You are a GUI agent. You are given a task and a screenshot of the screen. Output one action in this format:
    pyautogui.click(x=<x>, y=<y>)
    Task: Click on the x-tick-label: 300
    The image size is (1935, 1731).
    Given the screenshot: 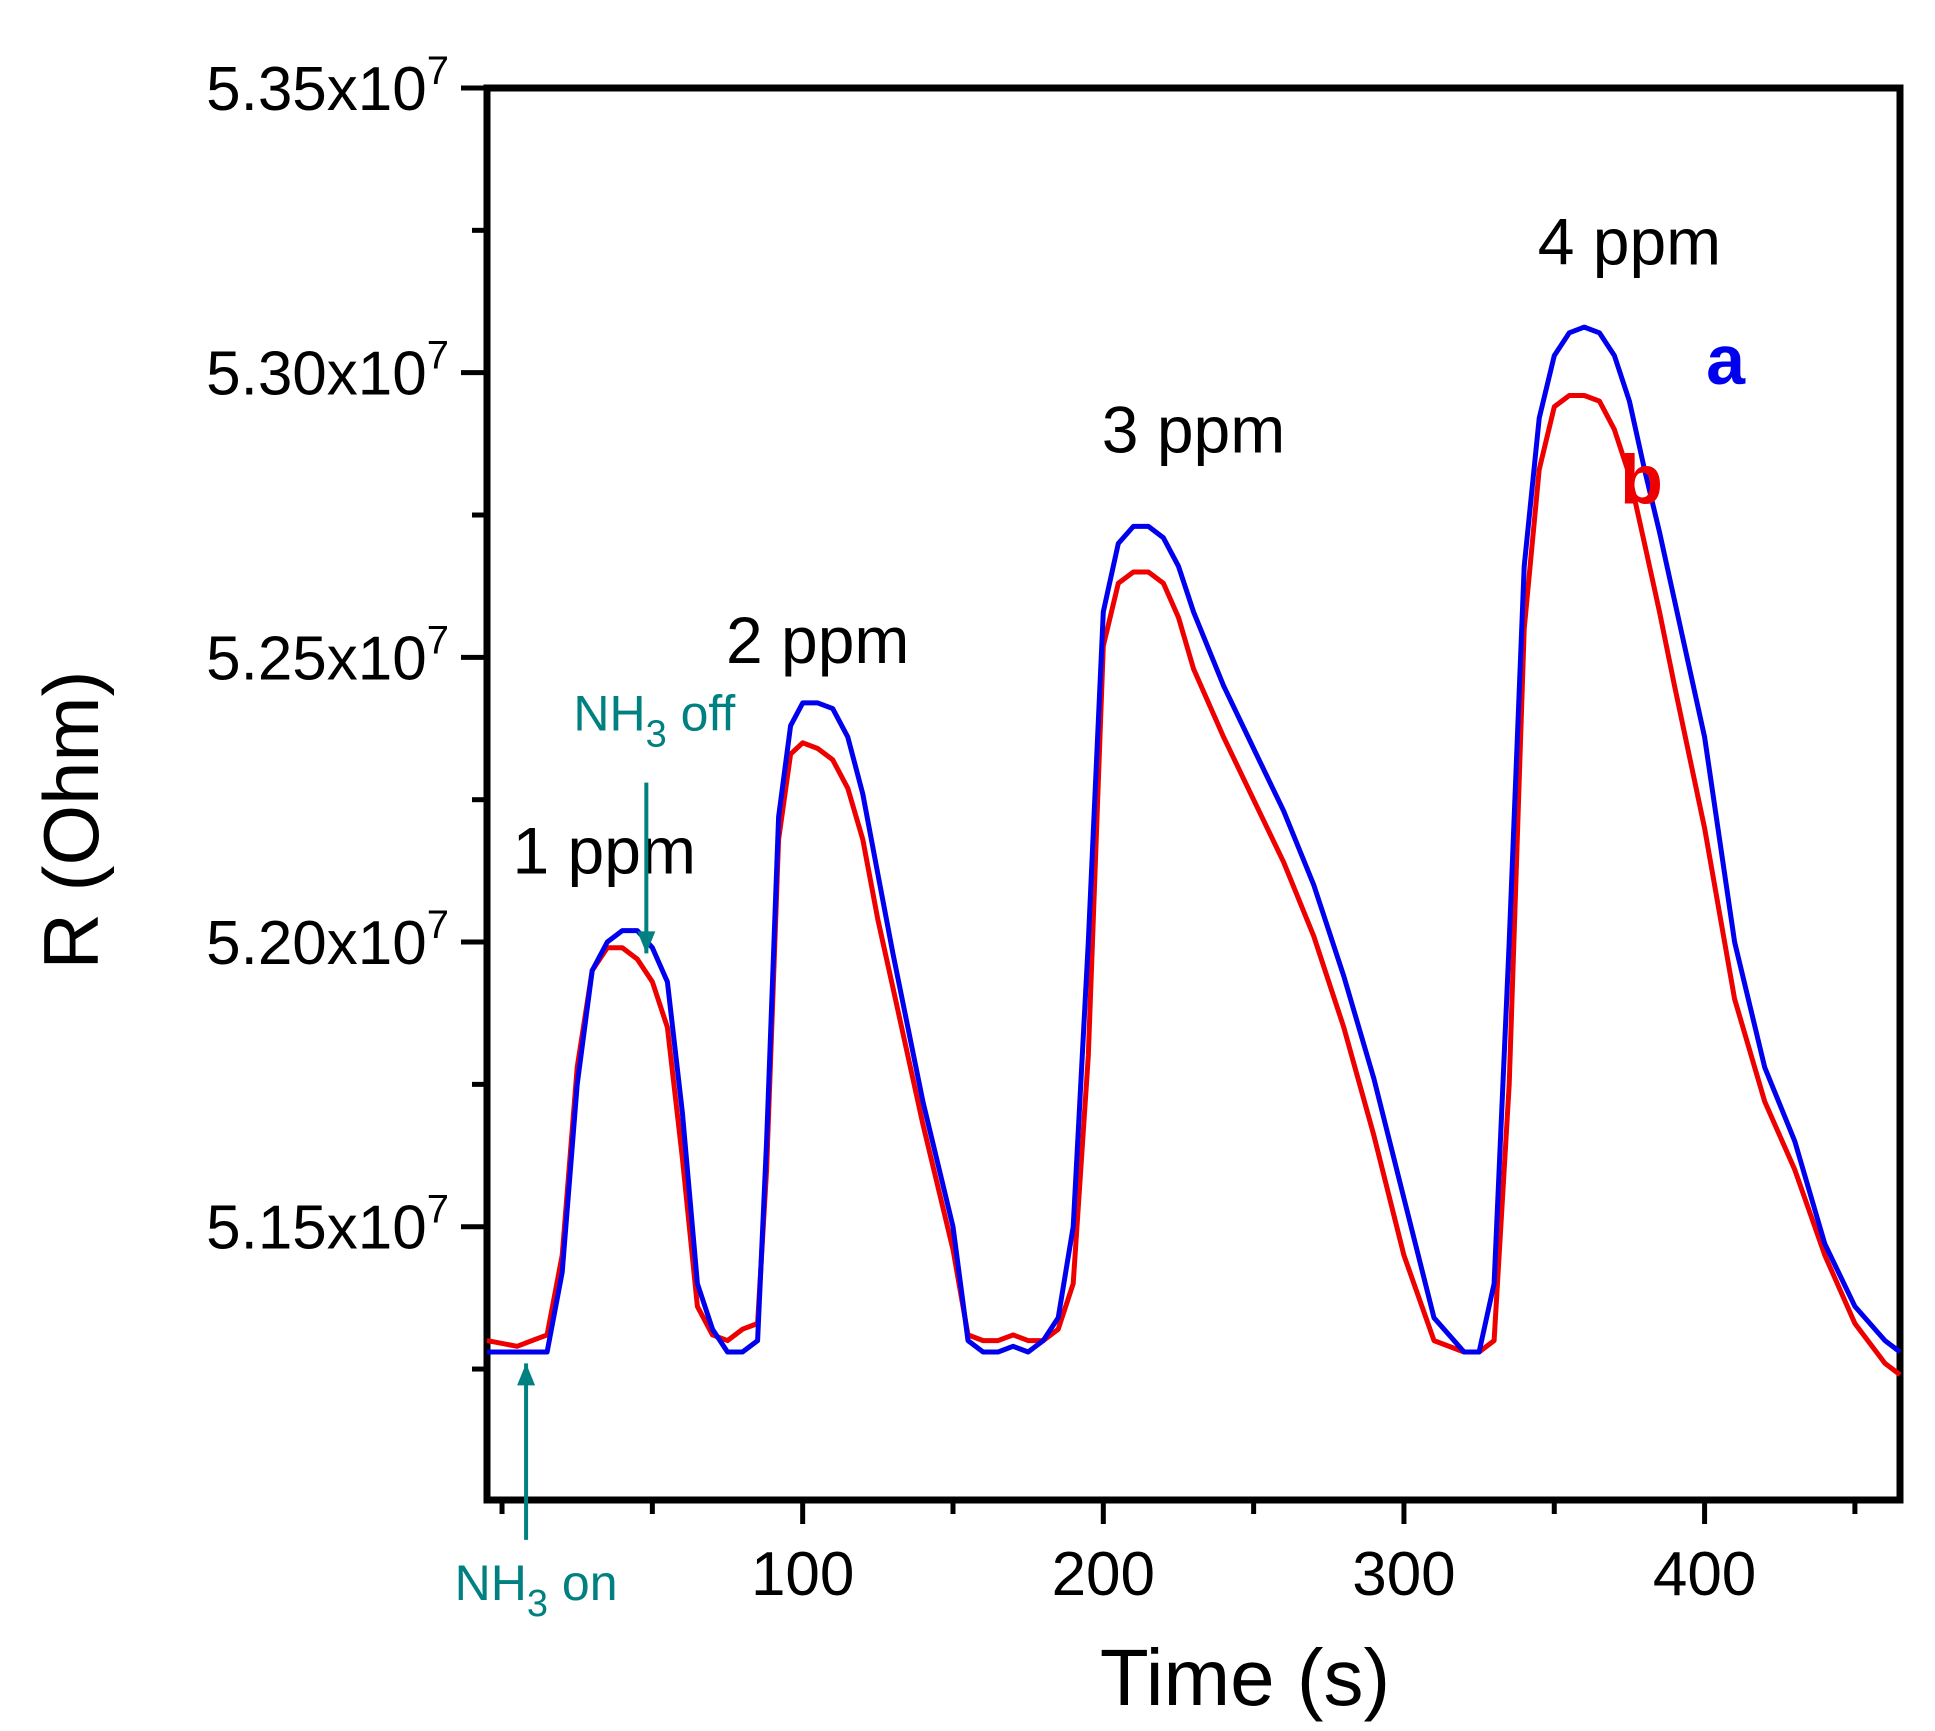 What is the action you would take?
    pyautogui.click(x=1403, y=1574)
    